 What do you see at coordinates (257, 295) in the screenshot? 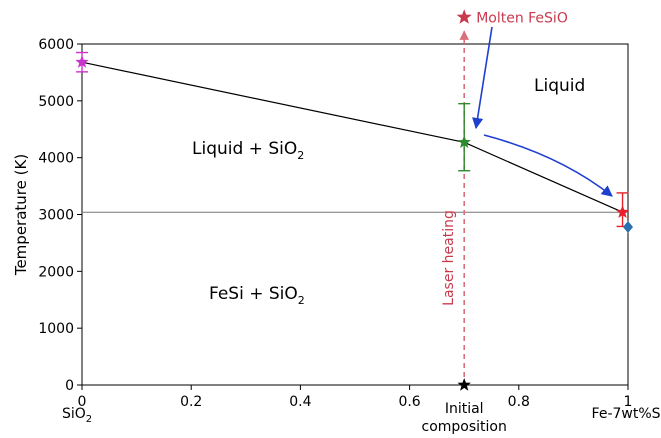
I see `region-label-fesi-sio2: FeSi + SiO2` at bounding box center [257, 295].